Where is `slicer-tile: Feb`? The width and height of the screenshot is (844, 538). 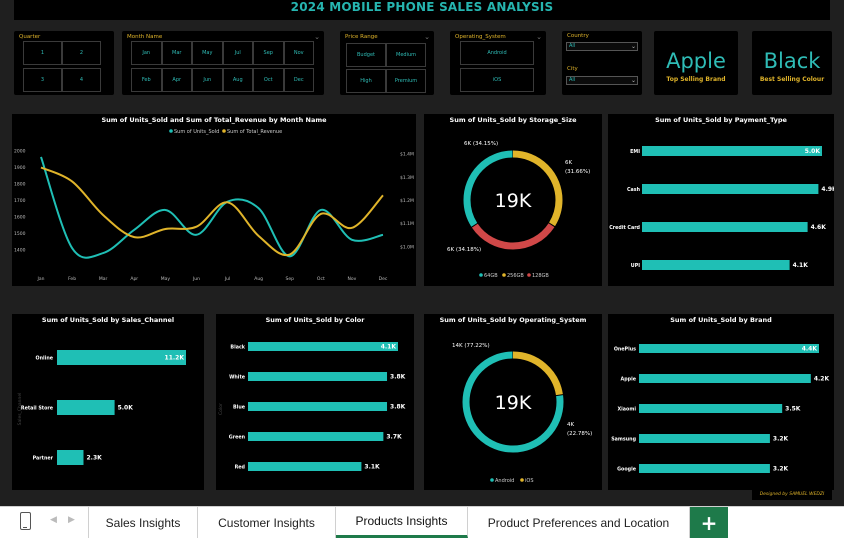 slicer-tile: Feb is located at coordinates (146, 80).